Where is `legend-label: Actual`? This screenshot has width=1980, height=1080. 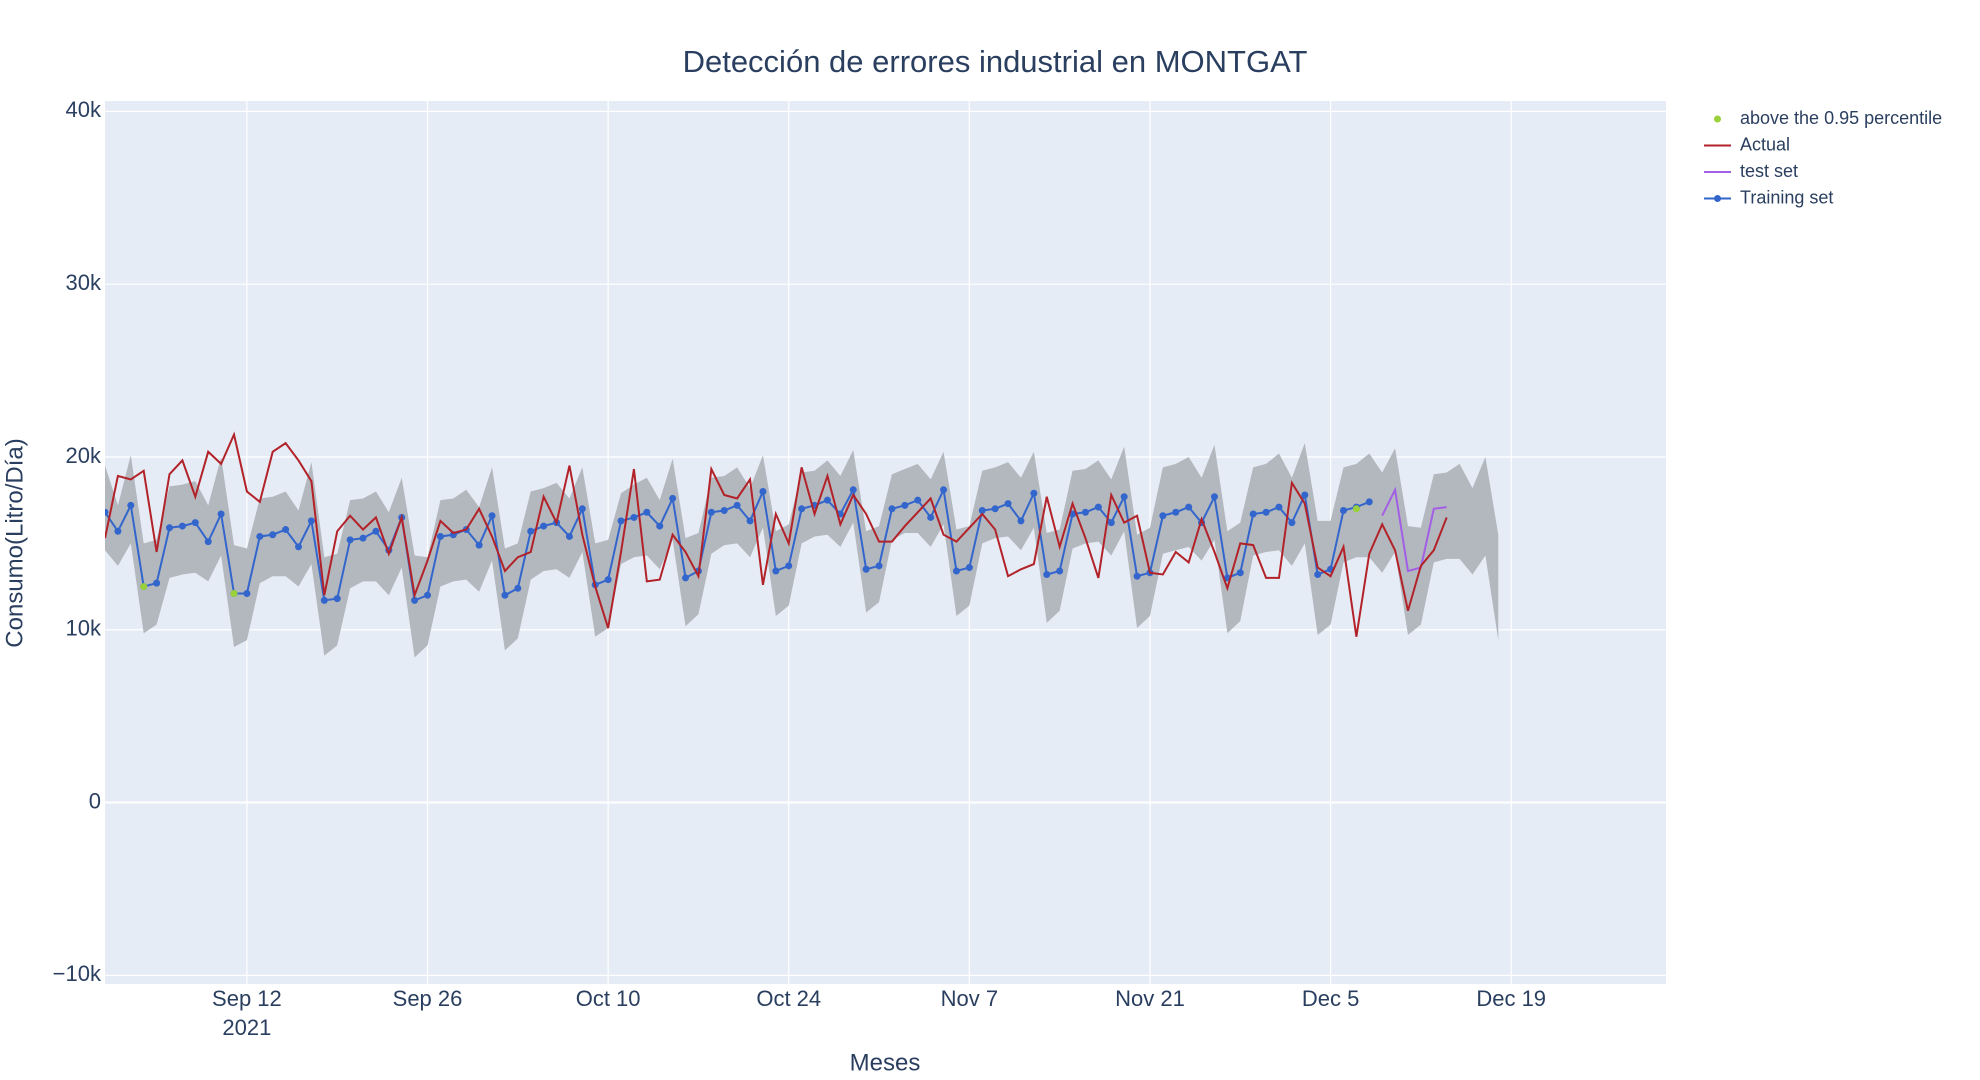 legend-label: Actual is located at coordinates (1765, 144).